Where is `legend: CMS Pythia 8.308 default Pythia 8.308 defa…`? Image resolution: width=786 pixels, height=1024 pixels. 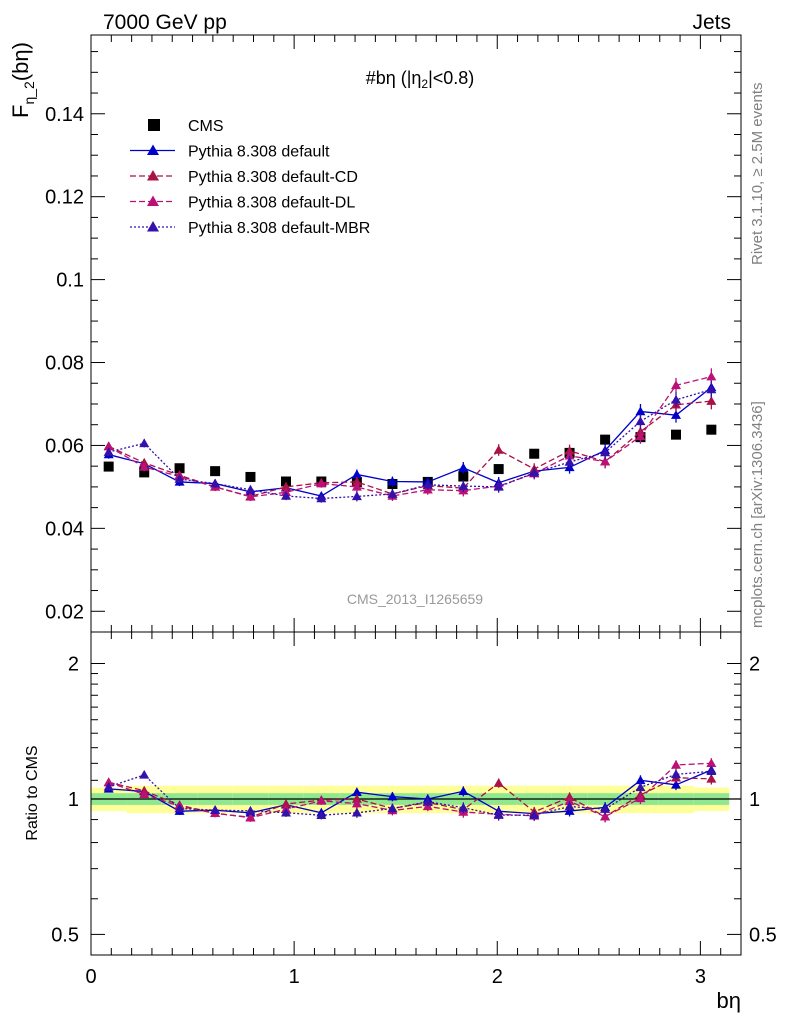 legend: CMS Pythia 8.308 default Pythia 8.308 defa… is located at coordinates (250, 177).